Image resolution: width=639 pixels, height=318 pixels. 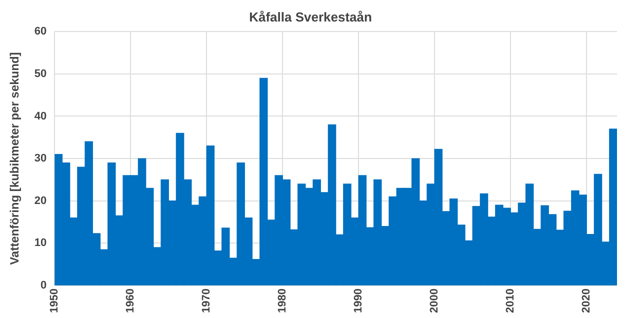 What do you see at coordinates (40, 243) in the screenshot?
I see `y-tick-label: 10` at bounding box center [40, 243].